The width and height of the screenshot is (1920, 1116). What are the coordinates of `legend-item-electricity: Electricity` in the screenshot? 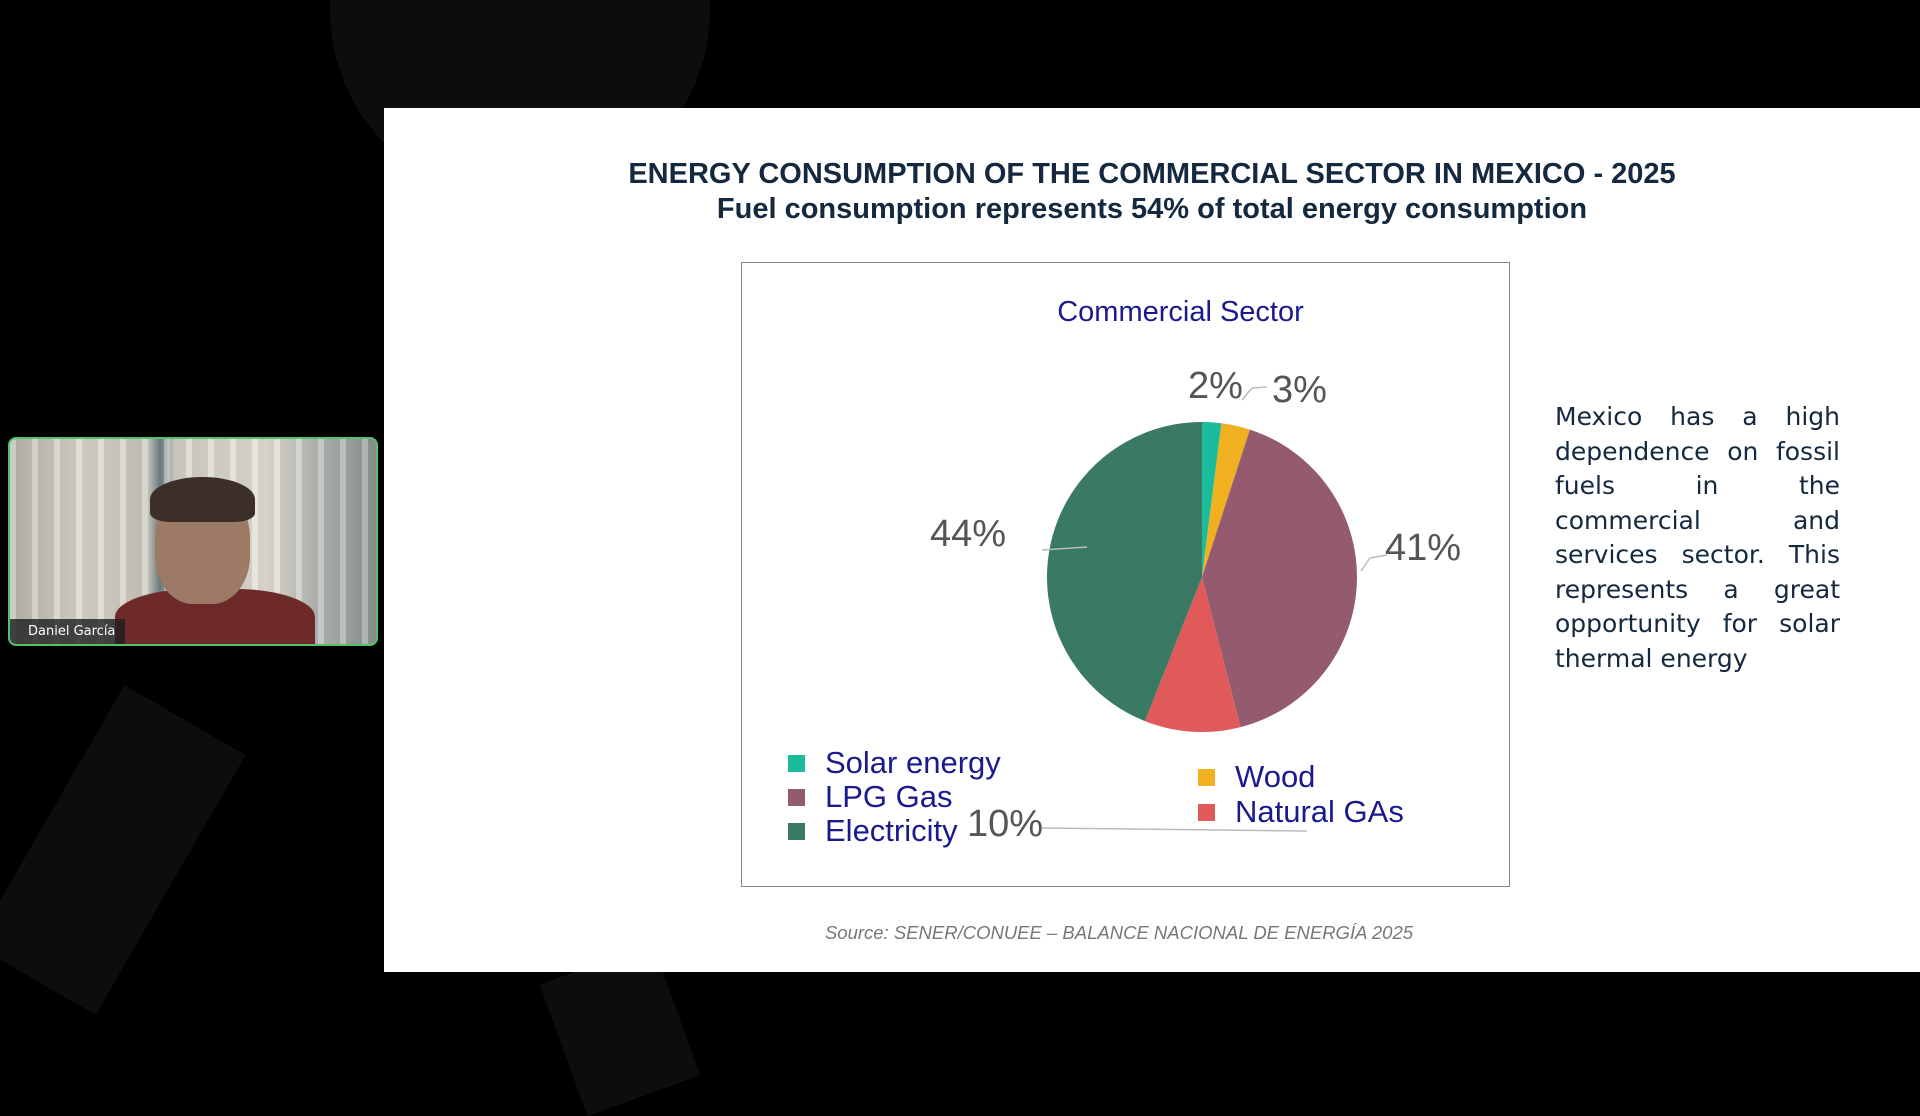 It's located at (873, 831).